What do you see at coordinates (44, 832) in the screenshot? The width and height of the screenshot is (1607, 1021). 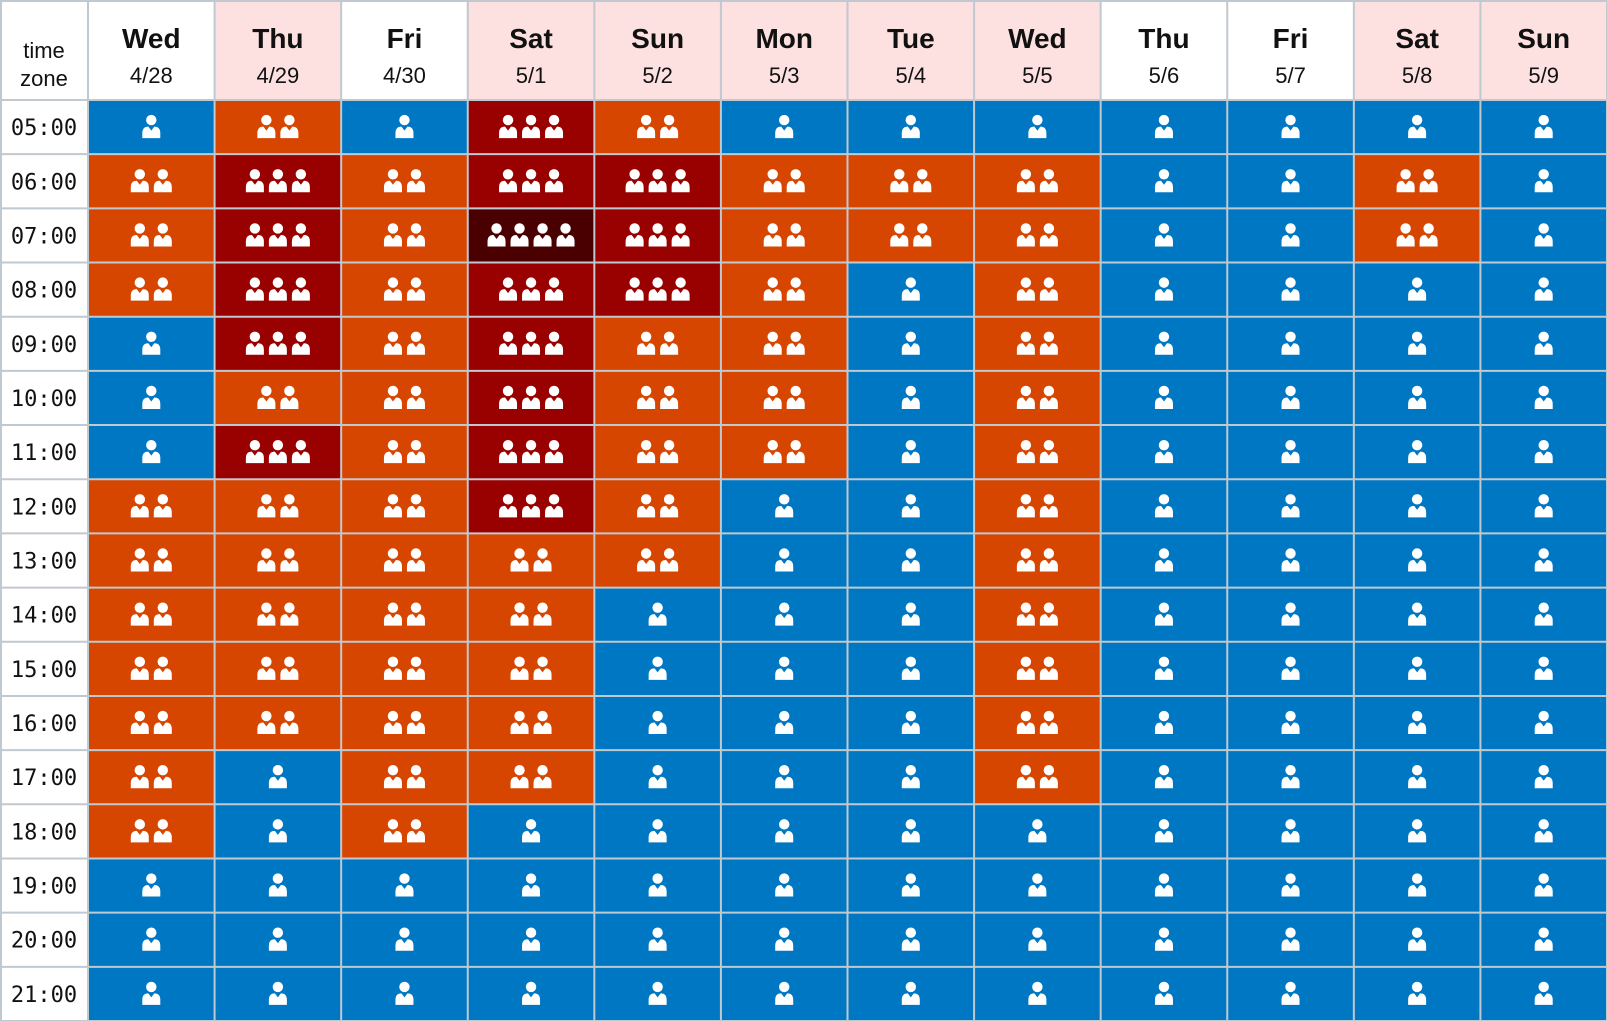 I see `time-label: 18:00` at bounding box center [44, 832].